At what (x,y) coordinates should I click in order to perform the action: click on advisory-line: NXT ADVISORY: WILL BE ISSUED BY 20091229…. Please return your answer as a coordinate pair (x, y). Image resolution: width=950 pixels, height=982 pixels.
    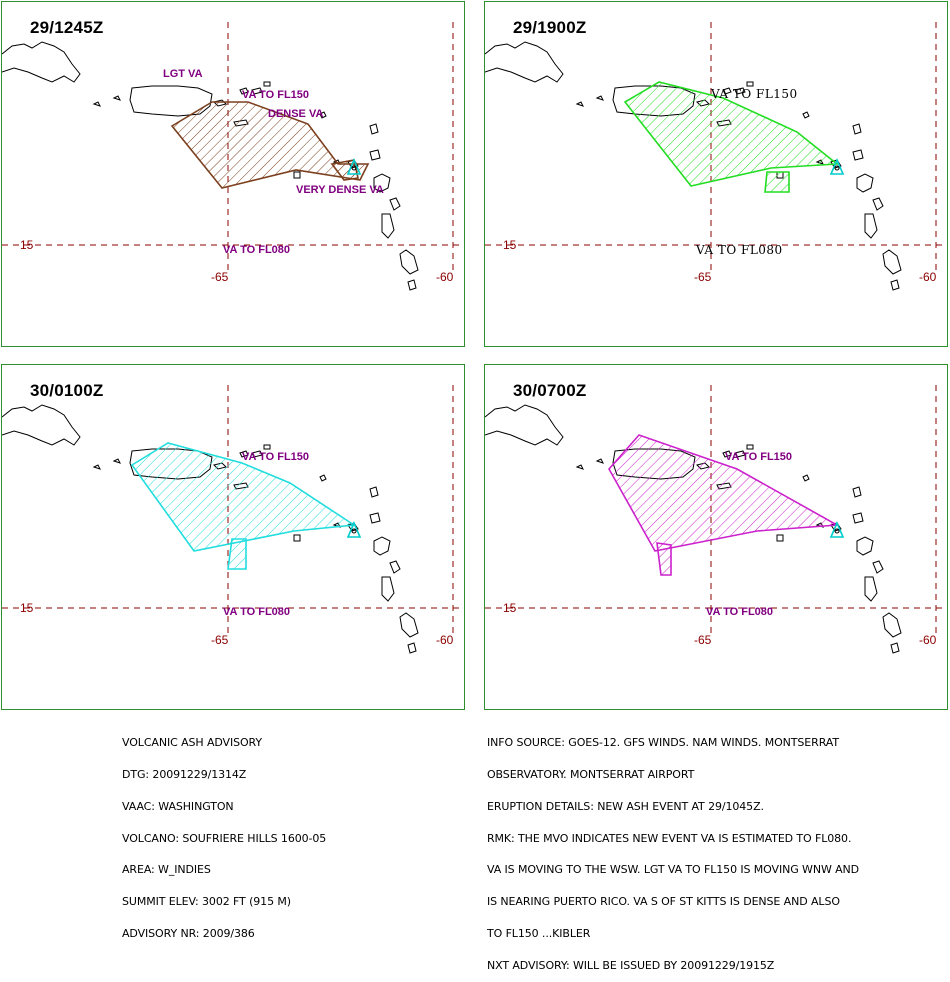
    Looking at the image, I should click on (631, 965).